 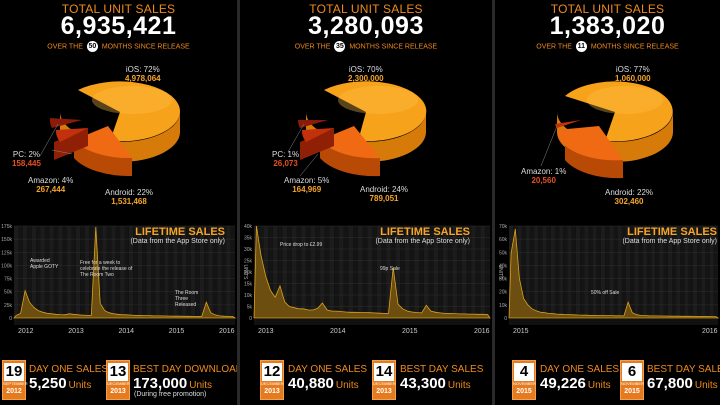 I want to click on months-badge: 35, so click(x=340, y=46).